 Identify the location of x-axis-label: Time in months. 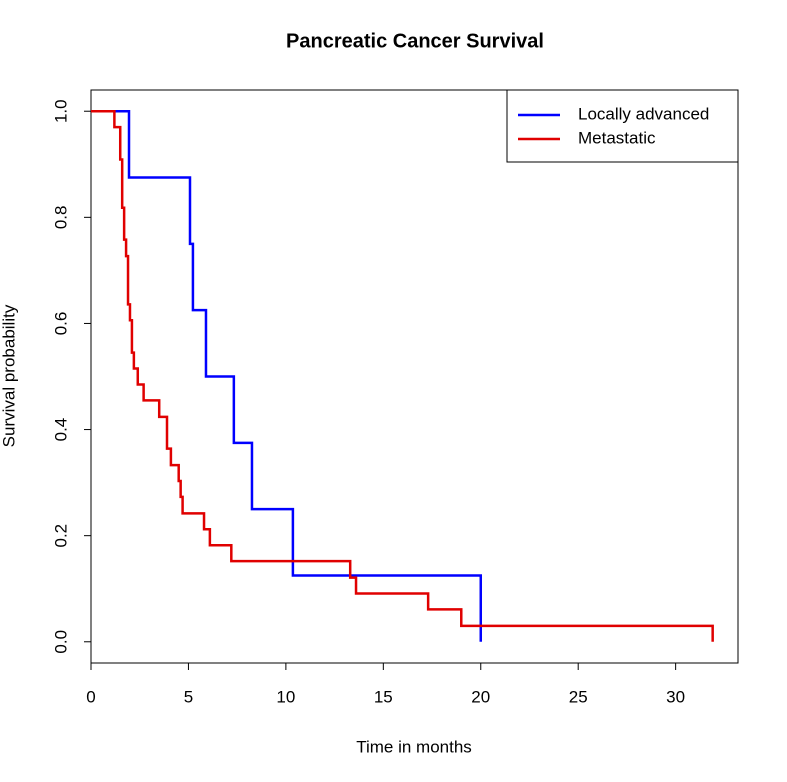
(414, 746).